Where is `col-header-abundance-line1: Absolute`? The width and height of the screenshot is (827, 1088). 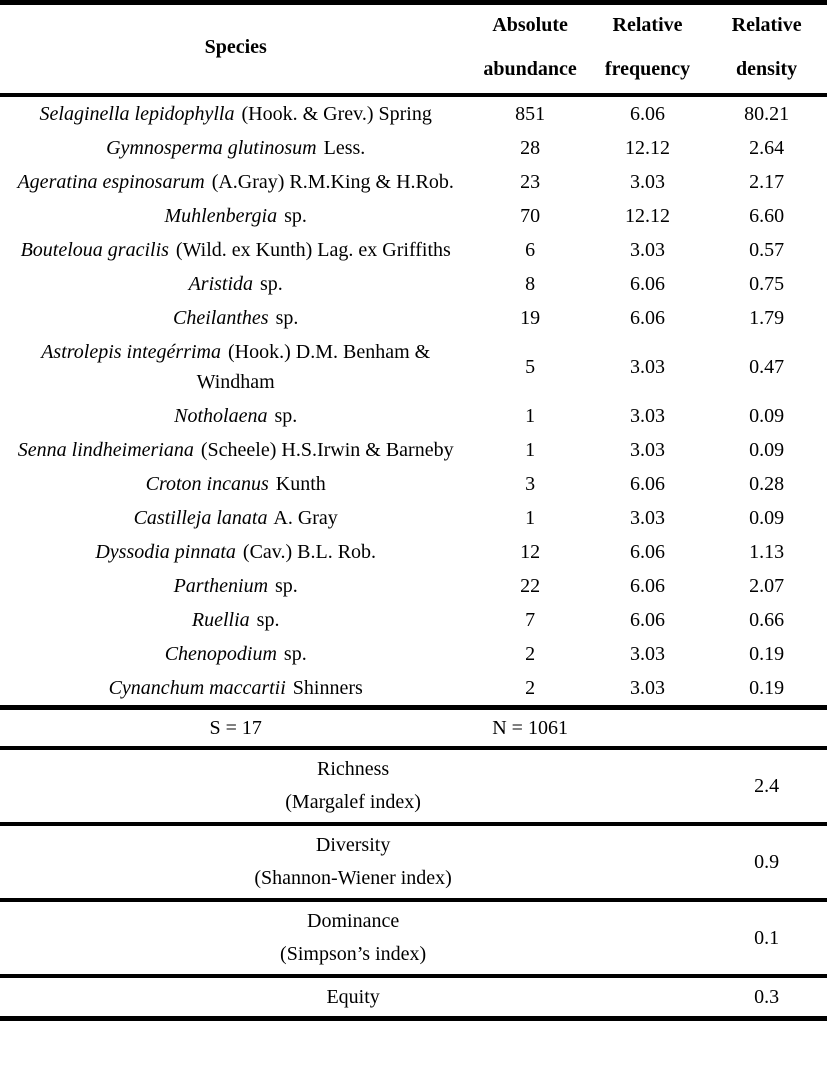 col-header-abundance-line1: Absolute is located at coordinates (530, 25).